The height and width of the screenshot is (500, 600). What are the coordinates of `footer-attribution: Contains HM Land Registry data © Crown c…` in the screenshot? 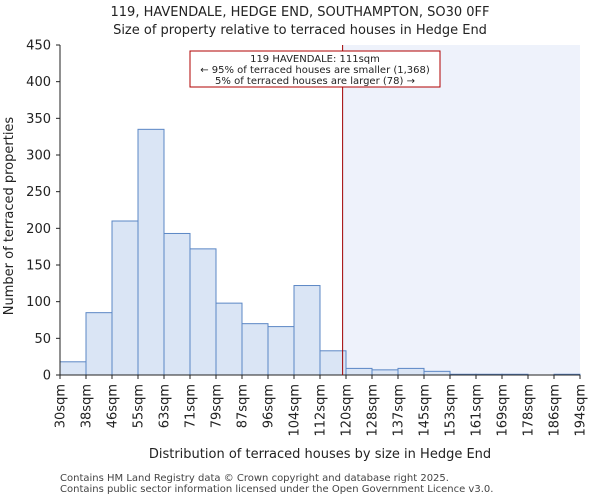 It's located at (276, 484).